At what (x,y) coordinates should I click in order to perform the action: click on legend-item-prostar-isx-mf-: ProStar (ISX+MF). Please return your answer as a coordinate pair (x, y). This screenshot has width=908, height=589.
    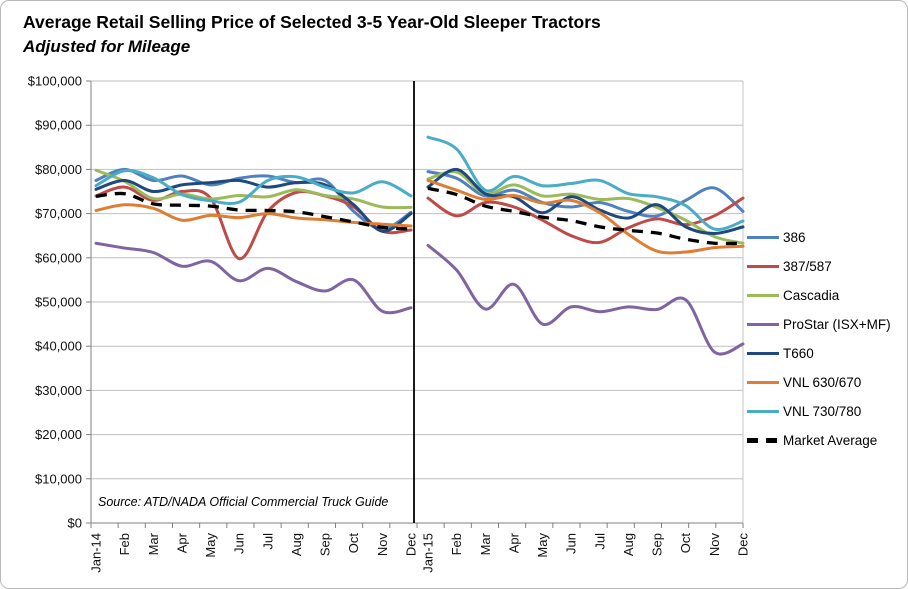
    Looking at the image, I should click on (819, 324).